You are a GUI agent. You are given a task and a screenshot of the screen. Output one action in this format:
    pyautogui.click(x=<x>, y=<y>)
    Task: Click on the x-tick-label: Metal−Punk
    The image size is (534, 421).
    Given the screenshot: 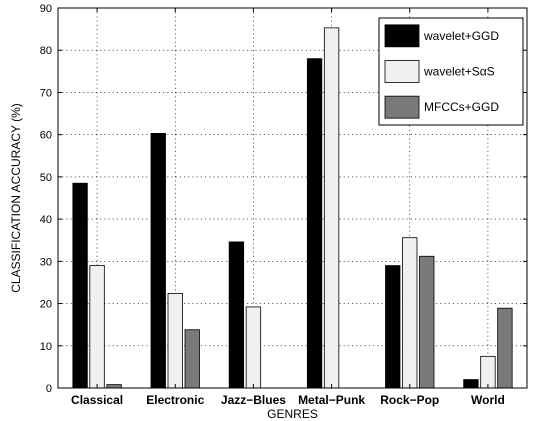 What is the action you would take?
    pyautogui.click(x=331, y=400)
    